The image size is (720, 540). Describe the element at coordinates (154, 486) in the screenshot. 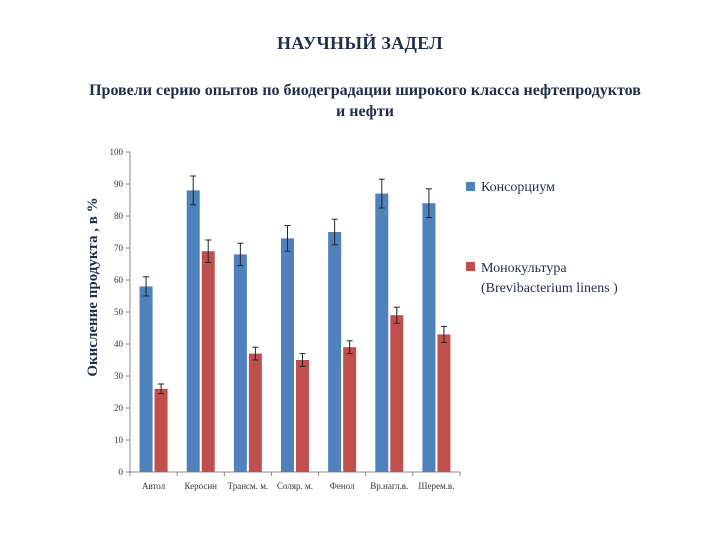

I see `x-tick-label: Автол` at that location.